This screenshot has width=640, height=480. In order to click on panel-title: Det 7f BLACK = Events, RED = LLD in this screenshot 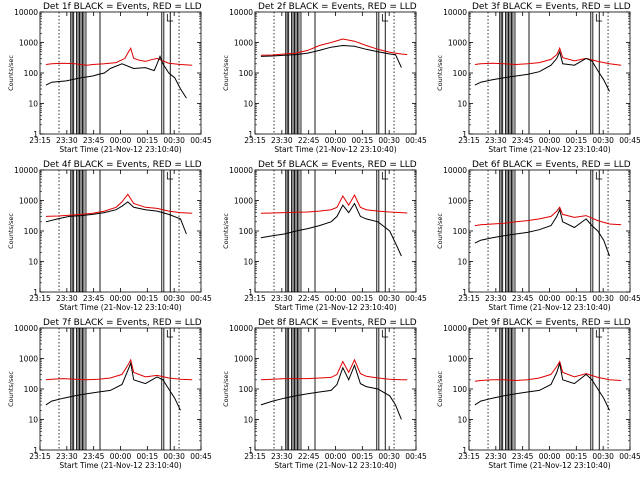, I will do `click(122, 323)`.